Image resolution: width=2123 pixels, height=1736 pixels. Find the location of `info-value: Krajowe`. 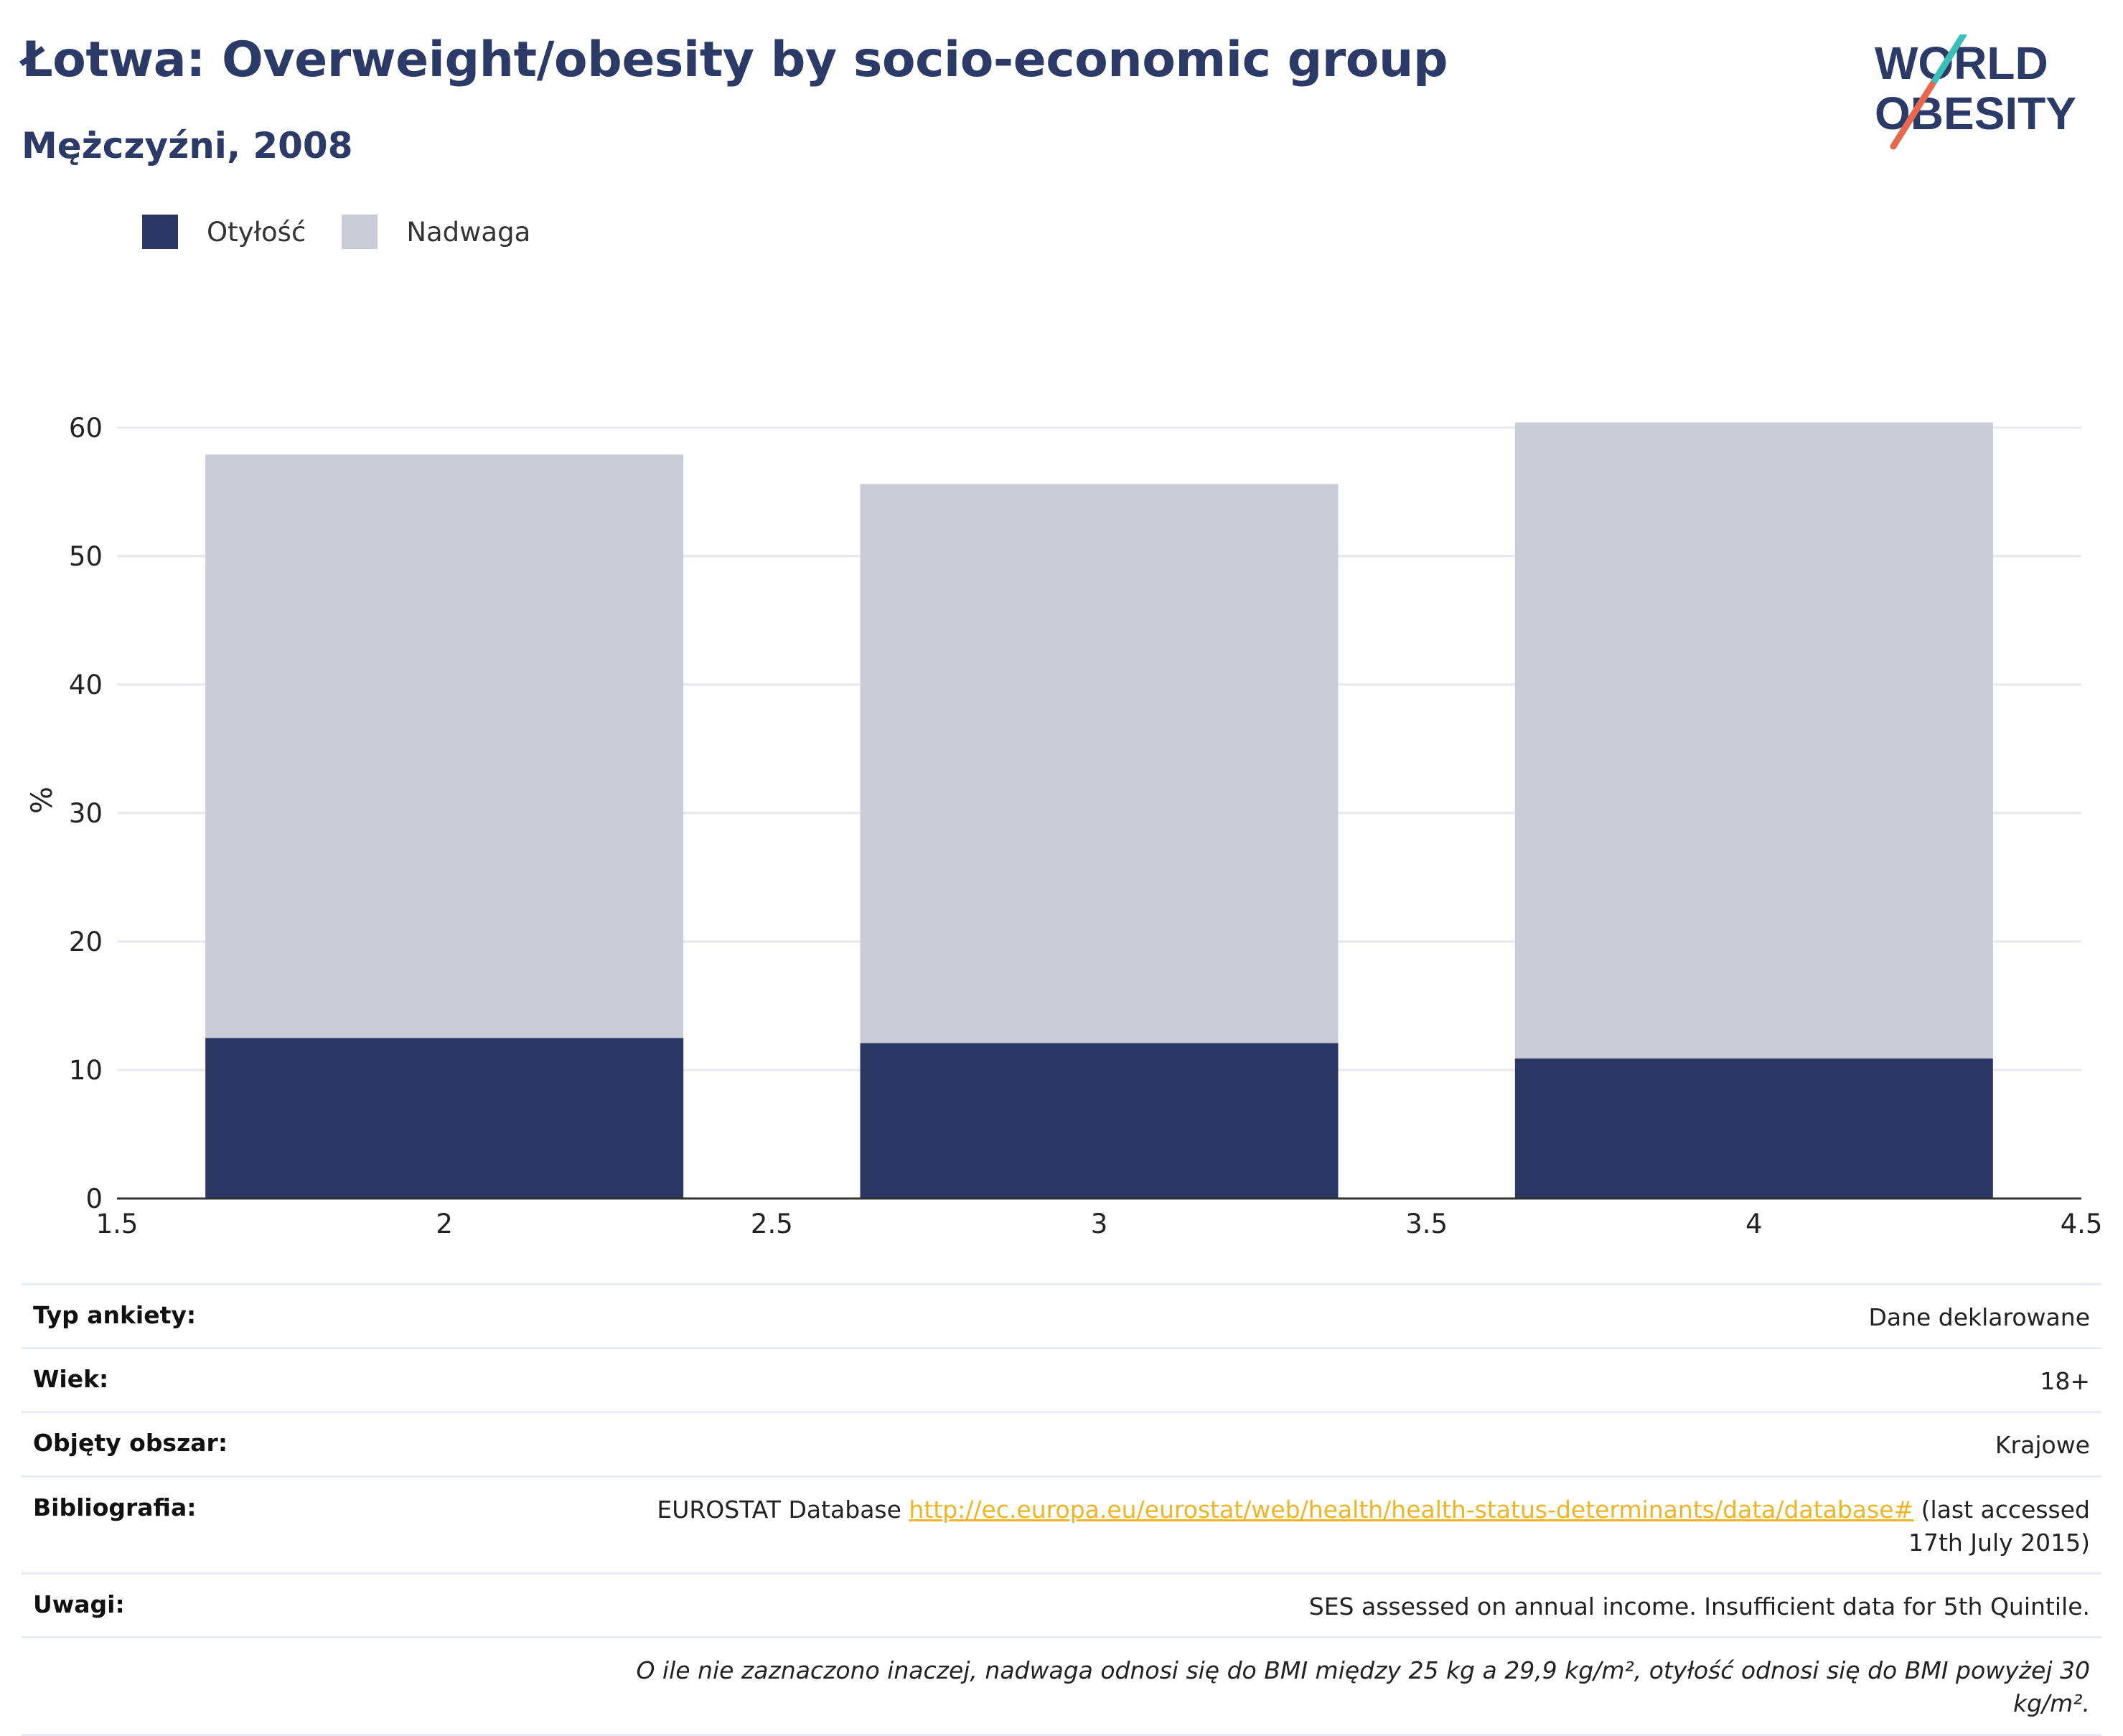

info-value: Krajowe is located at coordinates (2042, 1445).